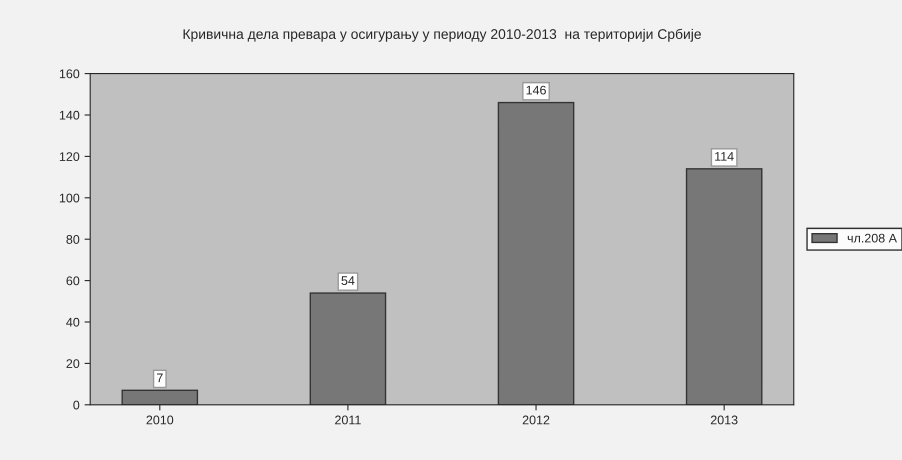 The width and height of the screenshot is (902, 460). Describe the element at coordinates (73, 281) in the screenshot. I see `y-tick-label: 60` at that location.